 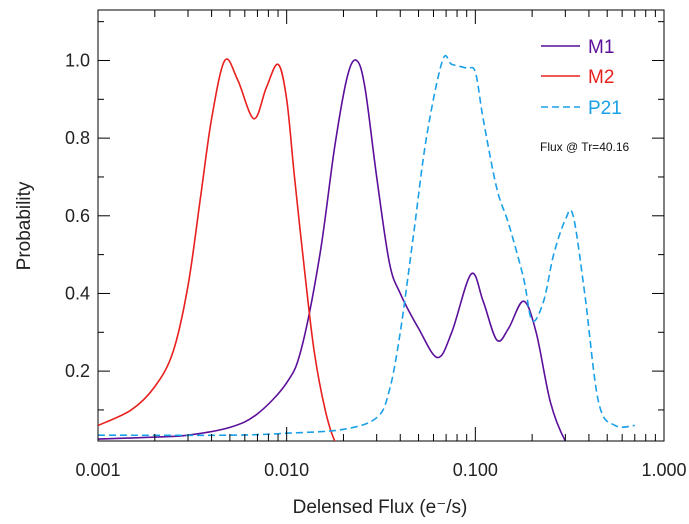 What do you see at coordinates (286, 470) in the screenshot?
I see `x-tick-label: 0.010` at bounding box center [286, 470].